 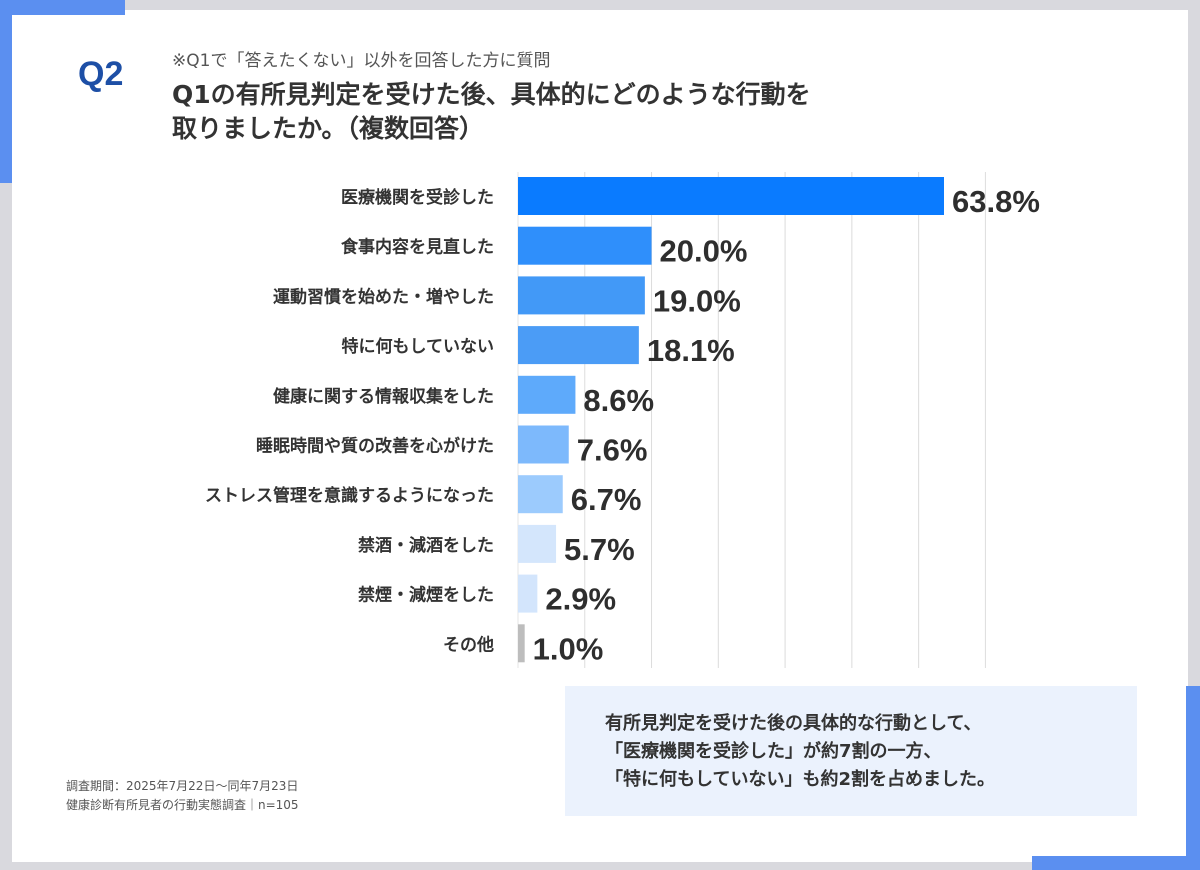 What do you see at coordinates (612, 450) in the screenshot?
I see `value-label: 7.6%` at bounding box center [612, 450].